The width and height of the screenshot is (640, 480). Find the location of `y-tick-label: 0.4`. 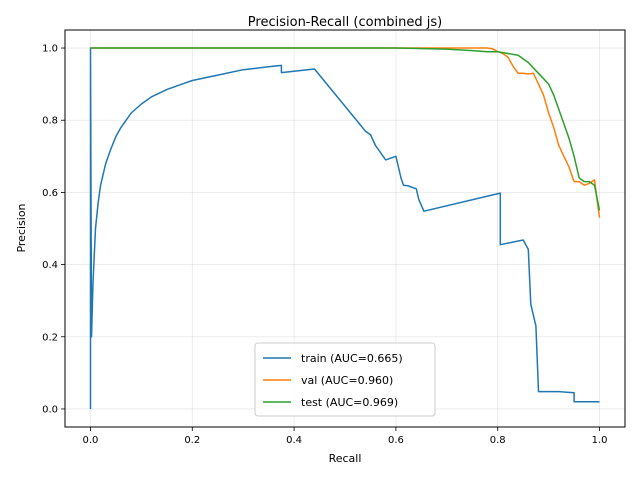

y-tick-label: 0.4 is located at coordinates (50, 265).